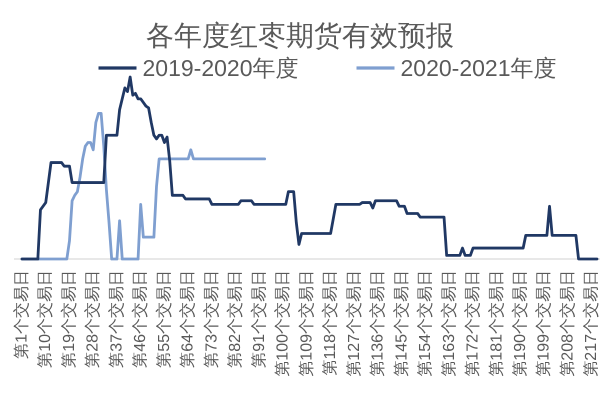 The width and height of the screenshot is (600, 400). Describe the element at coordinates (211, 319) in the screenshot. I see `x-tick-label: 第73个交易日` at that location.